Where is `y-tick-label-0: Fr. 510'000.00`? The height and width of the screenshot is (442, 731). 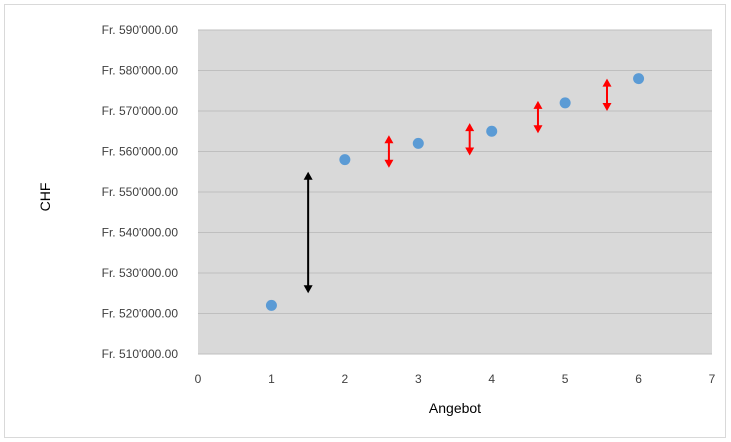 y-tick-label-0: Fr. 510'000.00 is located at coordinates (140, 354).